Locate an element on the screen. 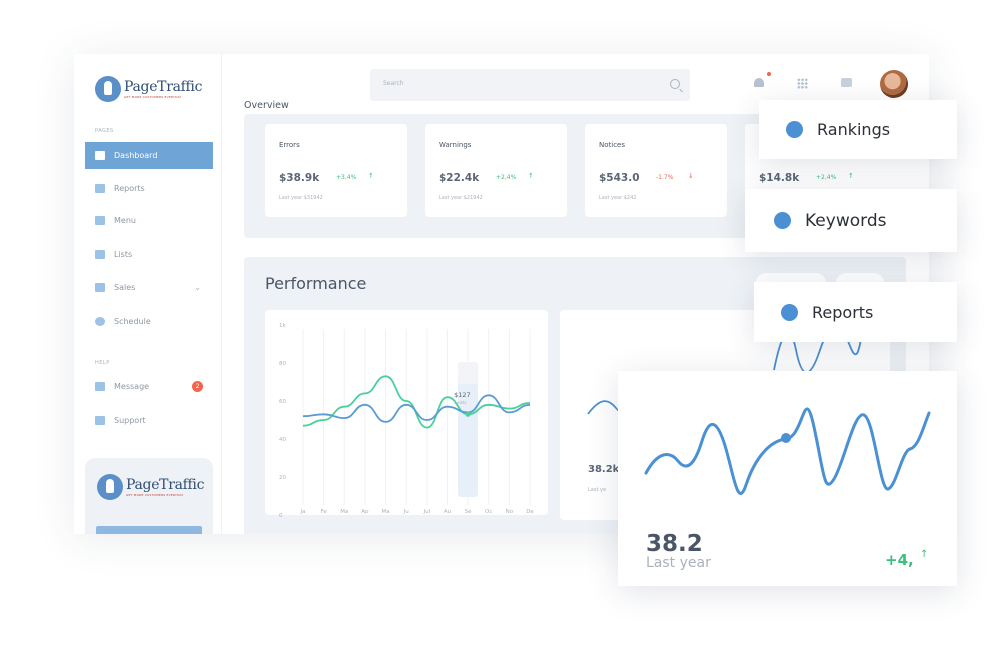 The image size is (1003, 646). tag-label: Reports is located at coordinates (843, 312).